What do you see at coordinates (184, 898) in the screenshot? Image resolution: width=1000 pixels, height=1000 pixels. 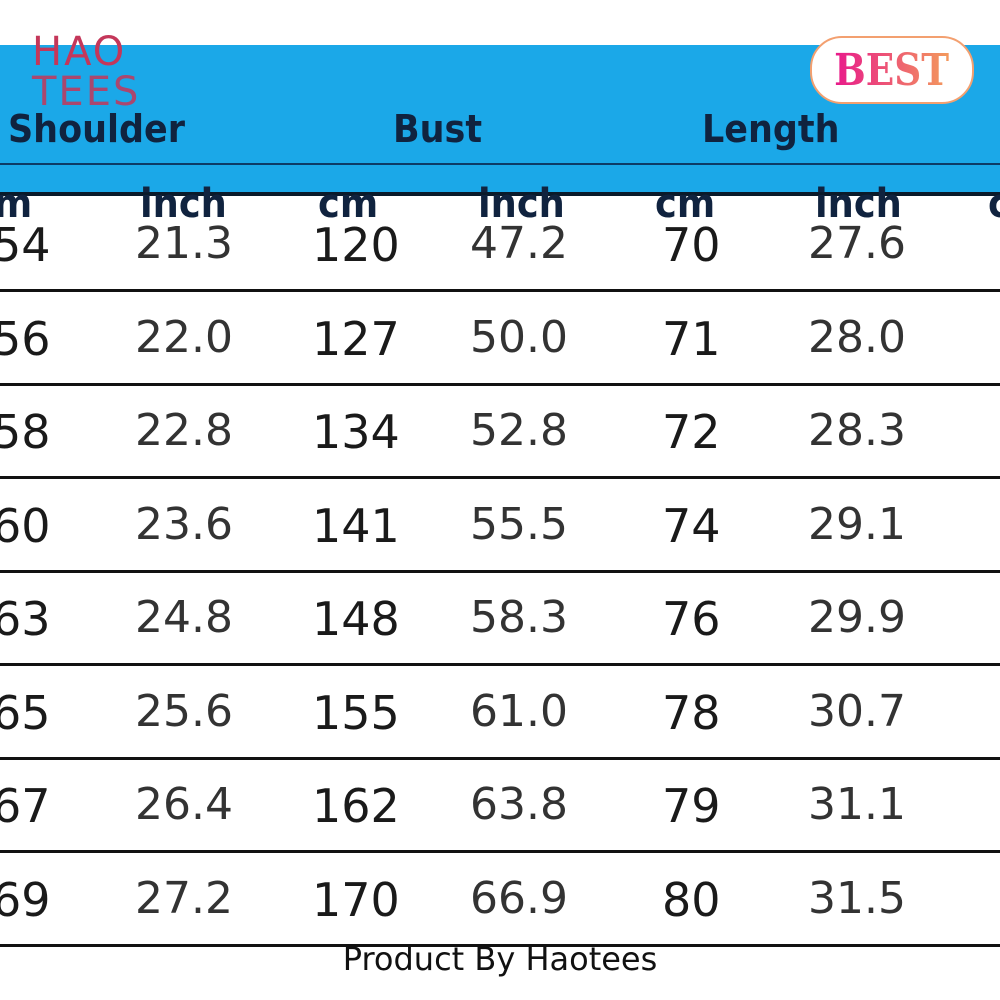 I see `table-cell: 27.2` at bounding box center [184, 898].